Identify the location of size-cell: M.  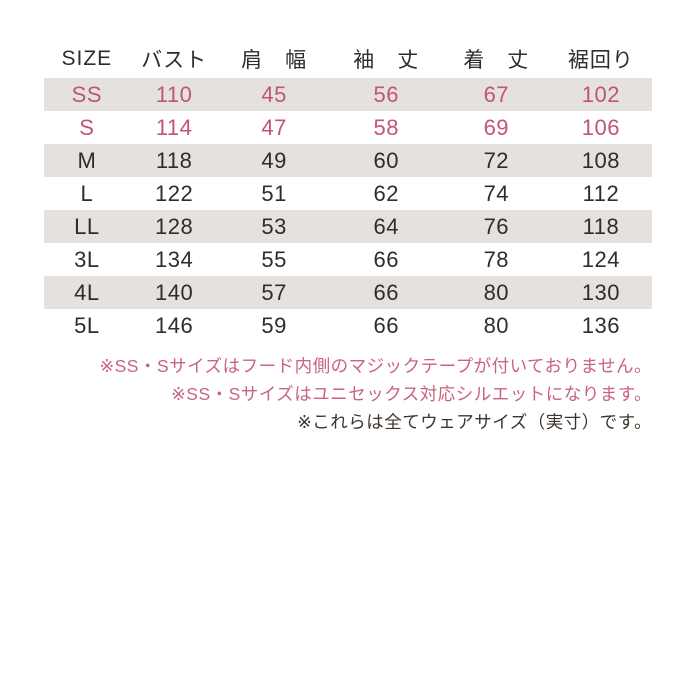
(87, 160).